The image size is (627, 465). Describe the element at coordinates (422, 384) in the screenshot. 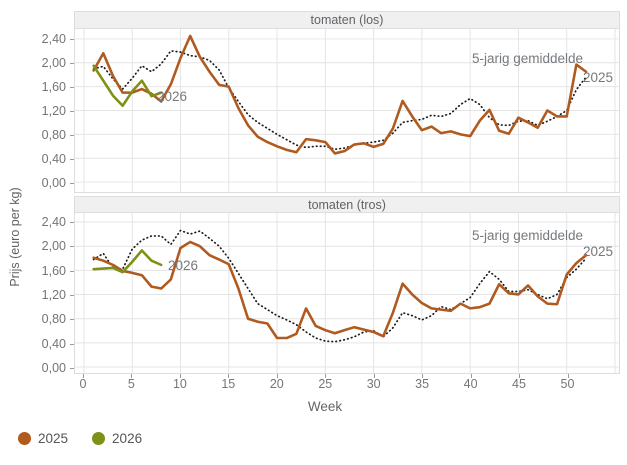

I see `x-tick-label: 35` at that location.